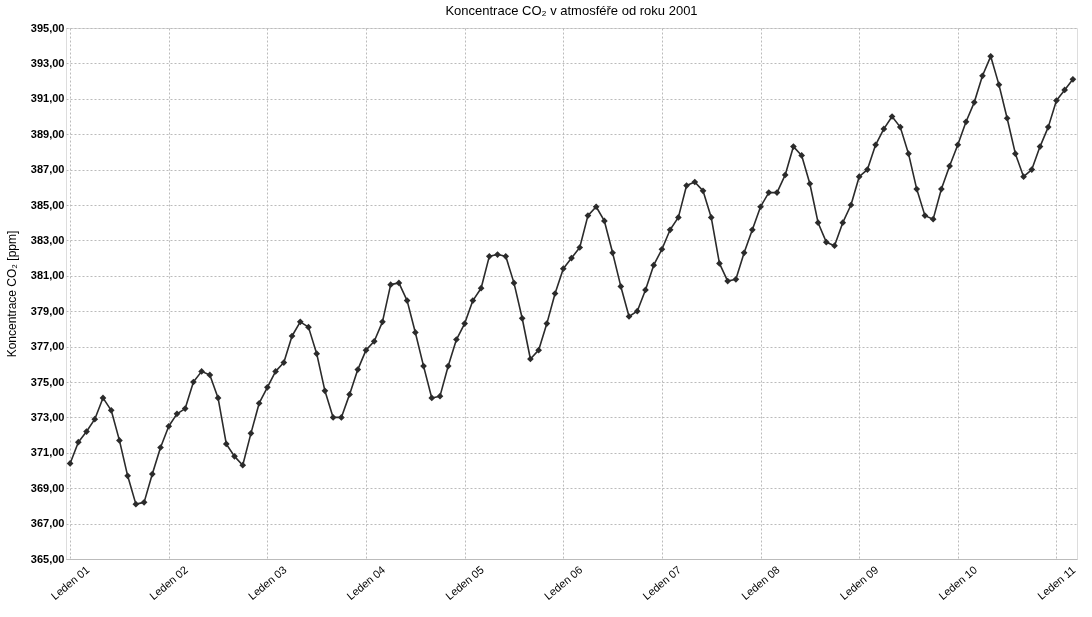 Image resolution: width=1092 pixels, height=617 pixels. Describe the element at coordinates (47, 523) in the screenshot. I see `y-tick-label: 367,00` at that location.